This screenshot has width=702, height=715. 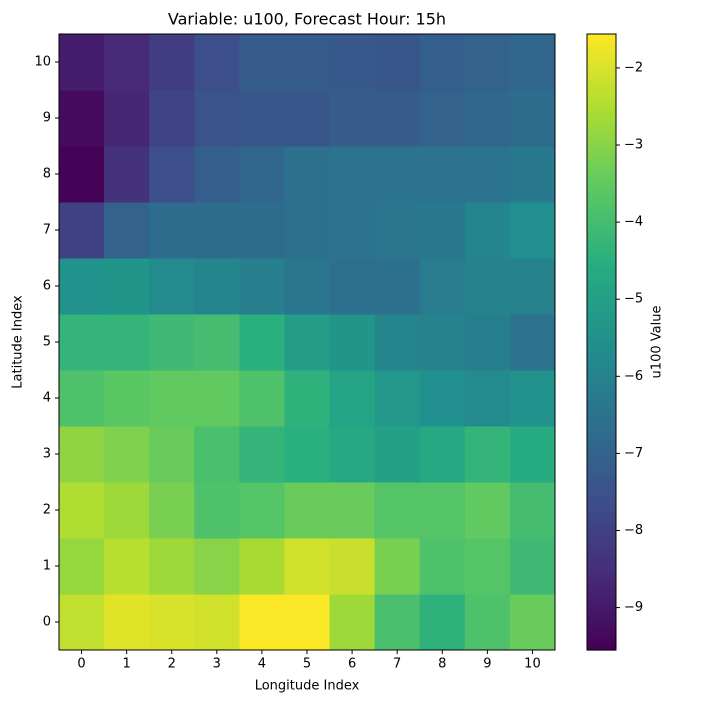 I want to click on colorbar-tick-label: −8, so click(x=633, y=530).